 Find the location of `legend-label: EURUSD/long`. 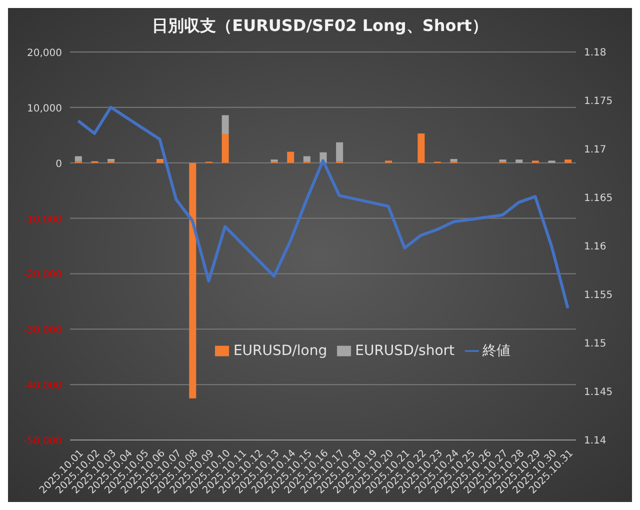

legend-label: EURUSD/long is located at coordinates (280, 351).